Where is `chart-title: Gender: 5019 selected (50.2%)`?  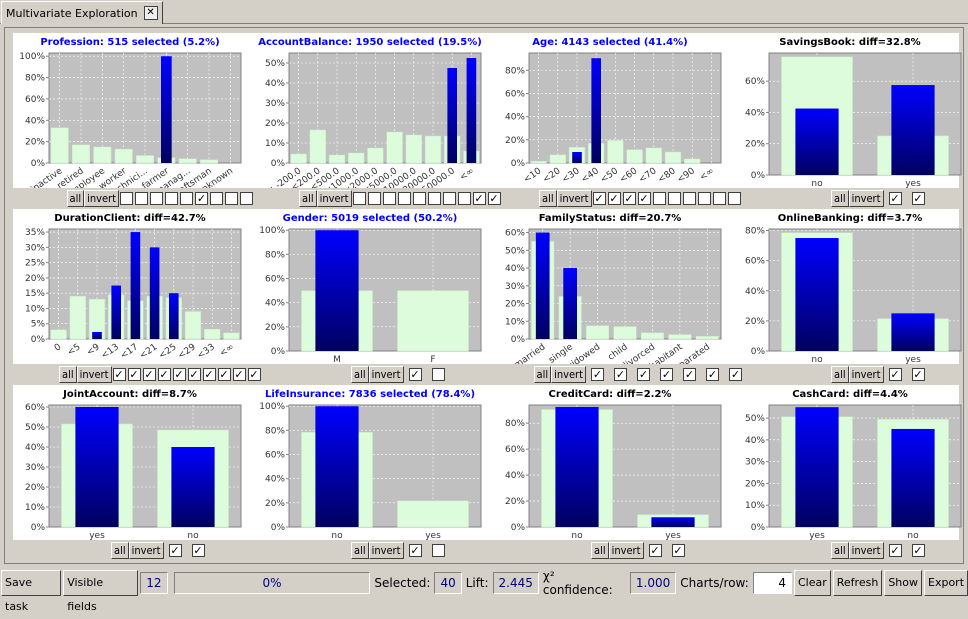
chart-title: Gender: 5019 selected (50.2%) is located at coordinates (370, 218).